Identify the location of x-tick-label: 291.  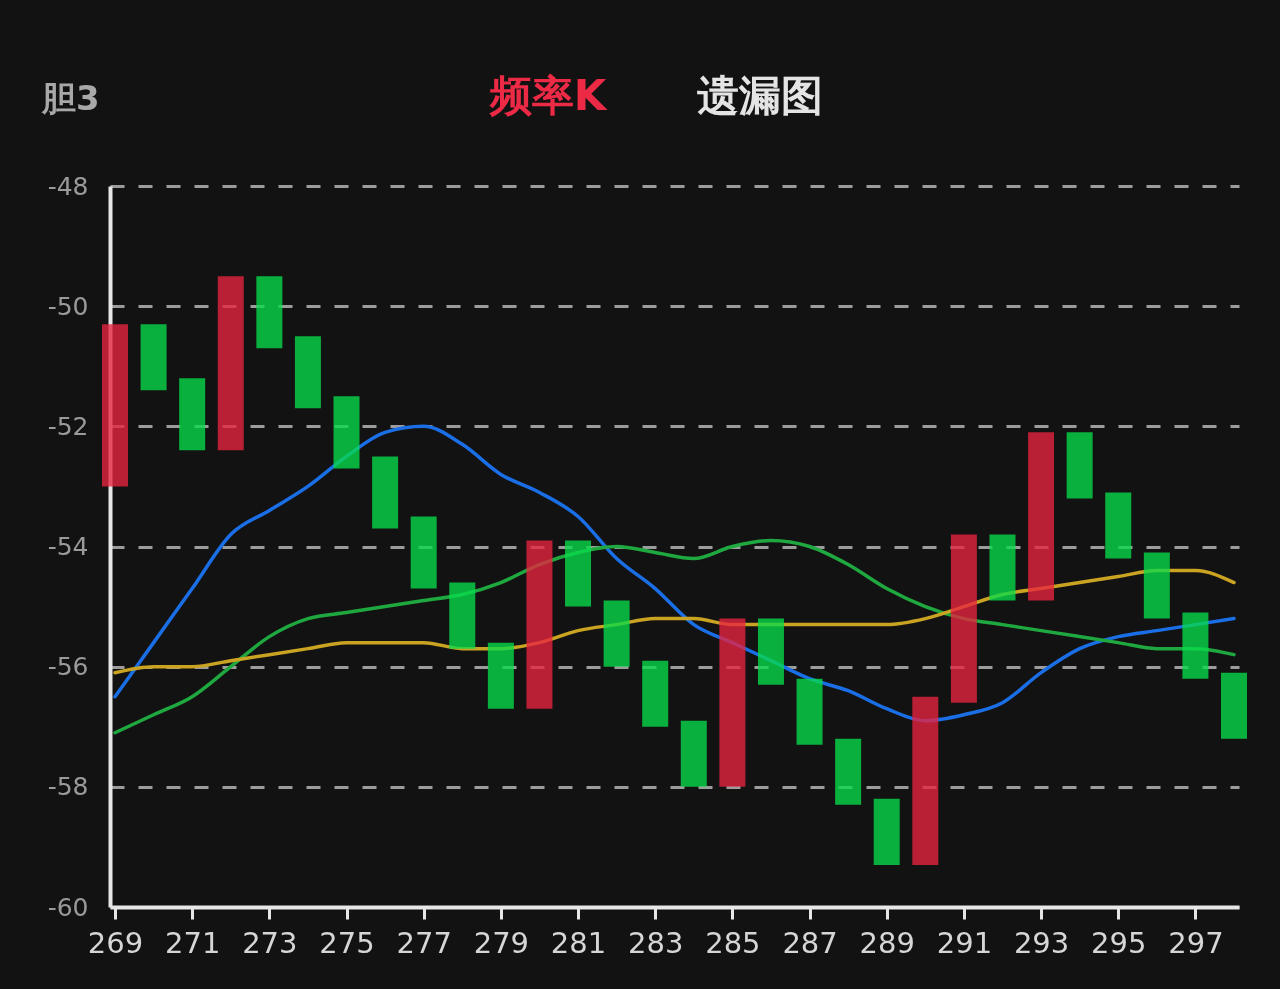
(964, 942).